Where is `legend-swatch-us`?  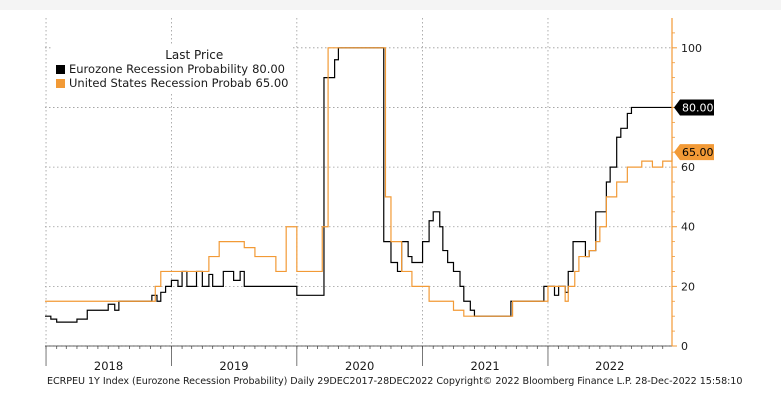 legend-swatch-us is located at coordinates (60, 83).